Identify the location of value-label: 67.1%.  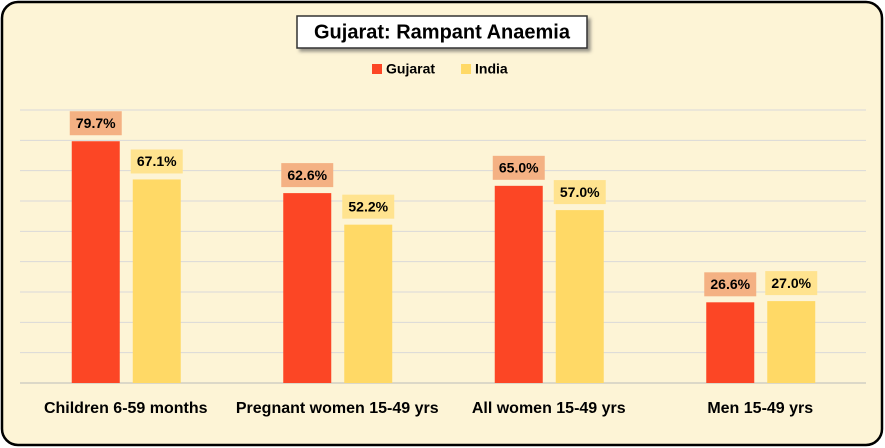
(157, 161).